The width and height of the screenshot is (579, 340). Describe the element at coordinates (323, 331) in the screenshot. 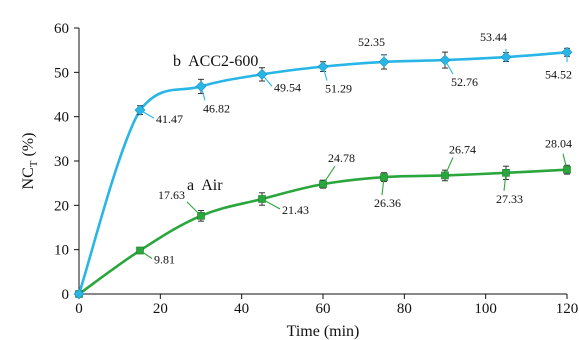

I see `x-axis-title: Time (min)` at that location.